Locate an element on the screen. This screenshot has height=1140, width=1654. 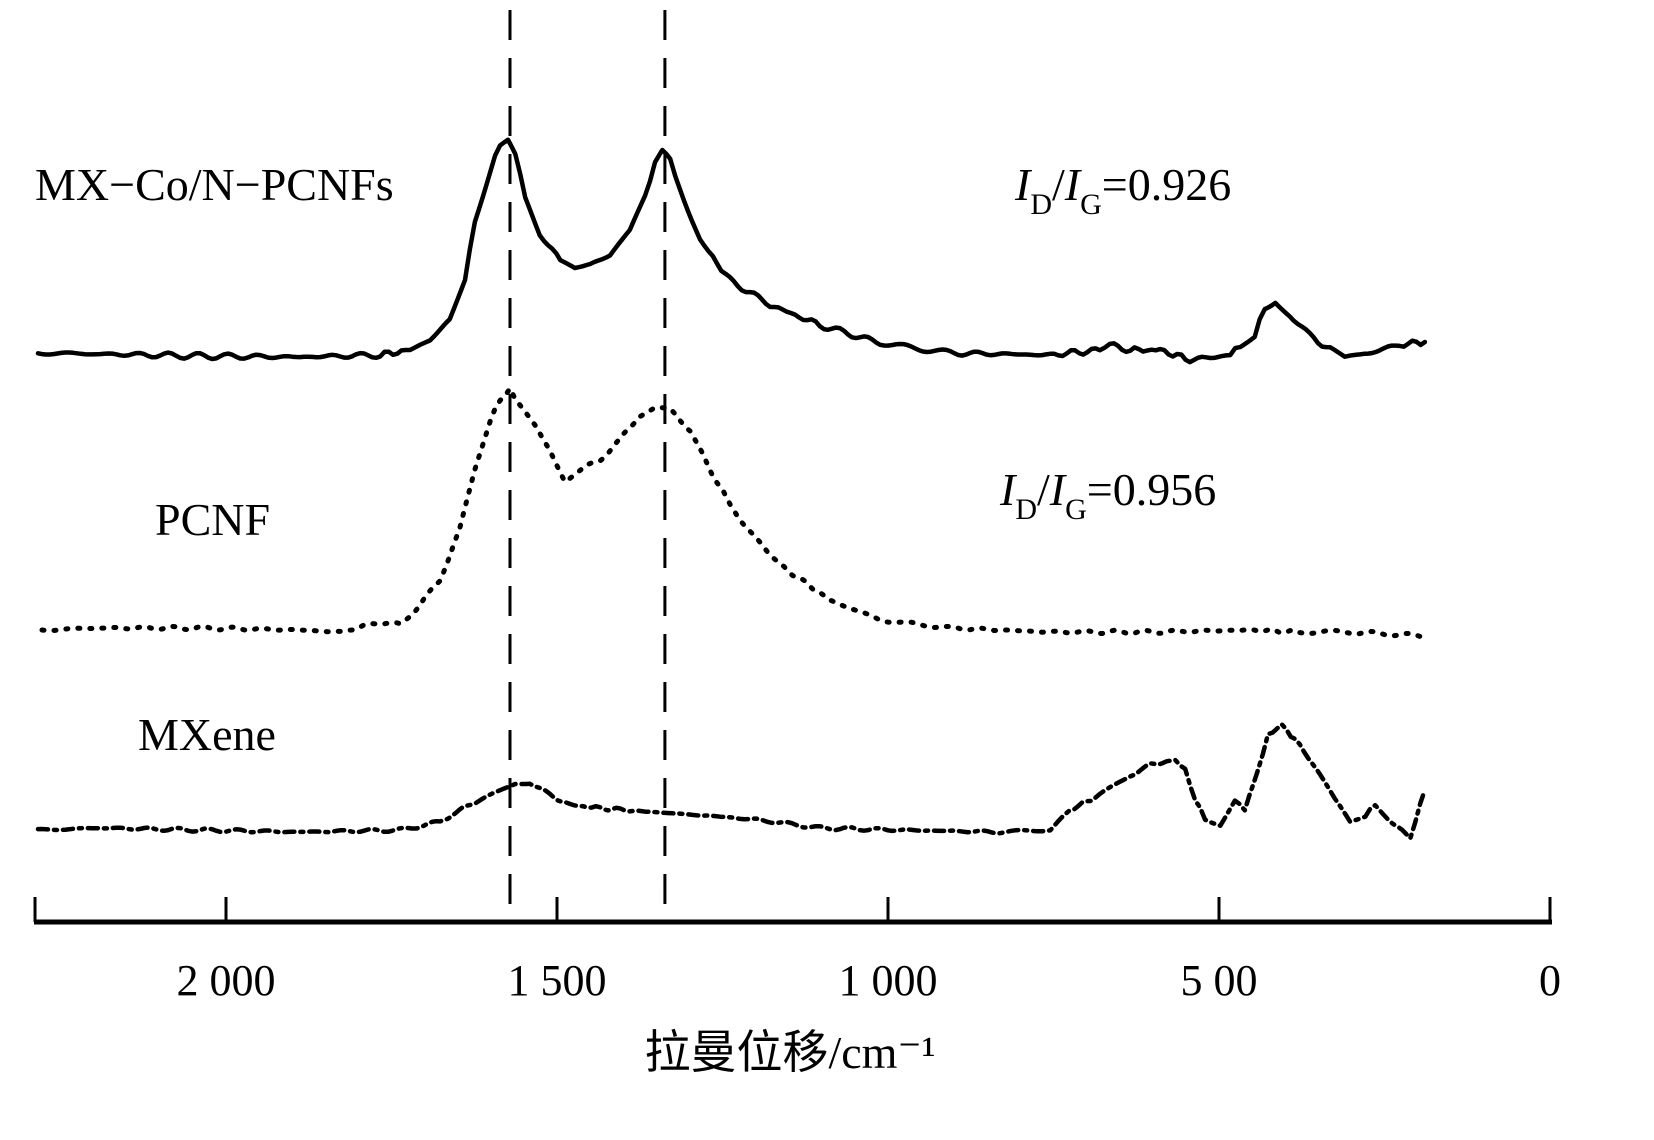
annotation-ratio-1: ID/IG=0.926 is located at coordinates (1122, 190).